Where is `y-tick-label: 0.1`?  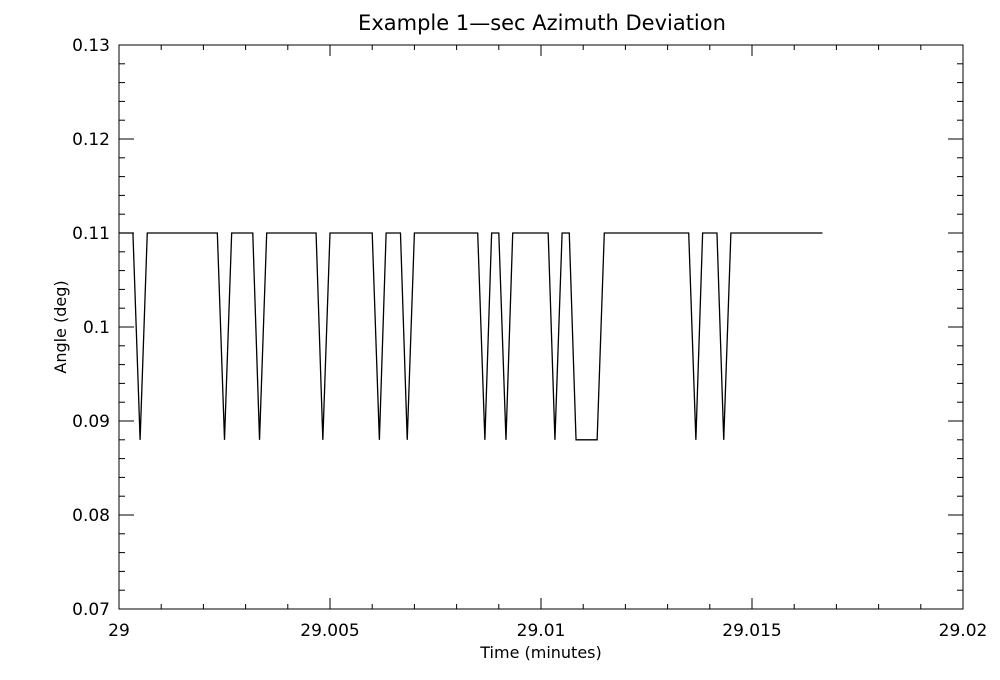 y-tick-label: 0.1 is located at coordinates (96, 328).